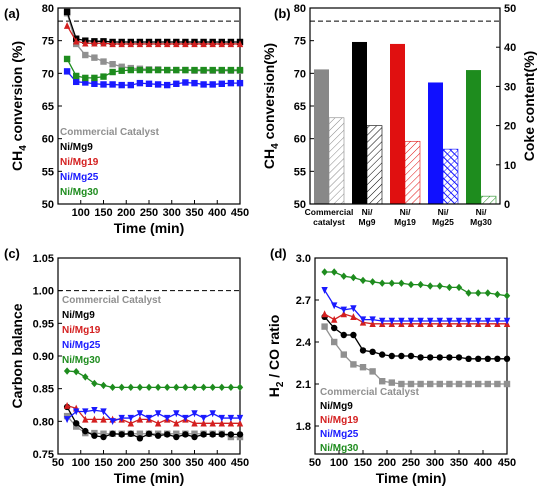  Describe the element at coordinates (336, 161) in the screenshot. I see `coke-bar` at that location.